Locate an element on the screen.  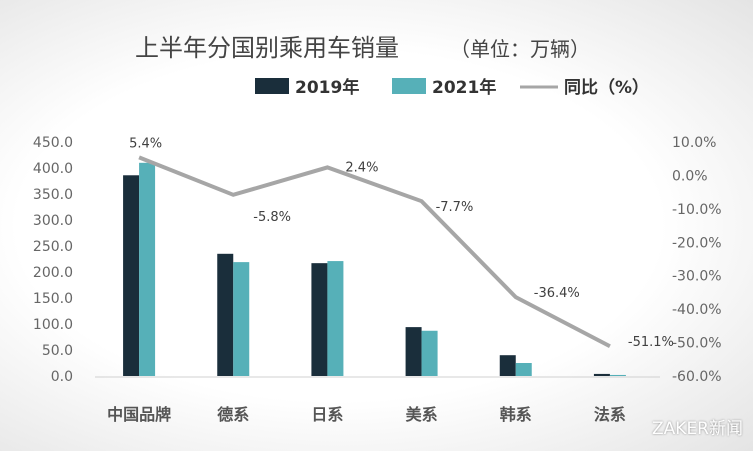
legend-label: 同比（%） is located at coordinates (606, 87).